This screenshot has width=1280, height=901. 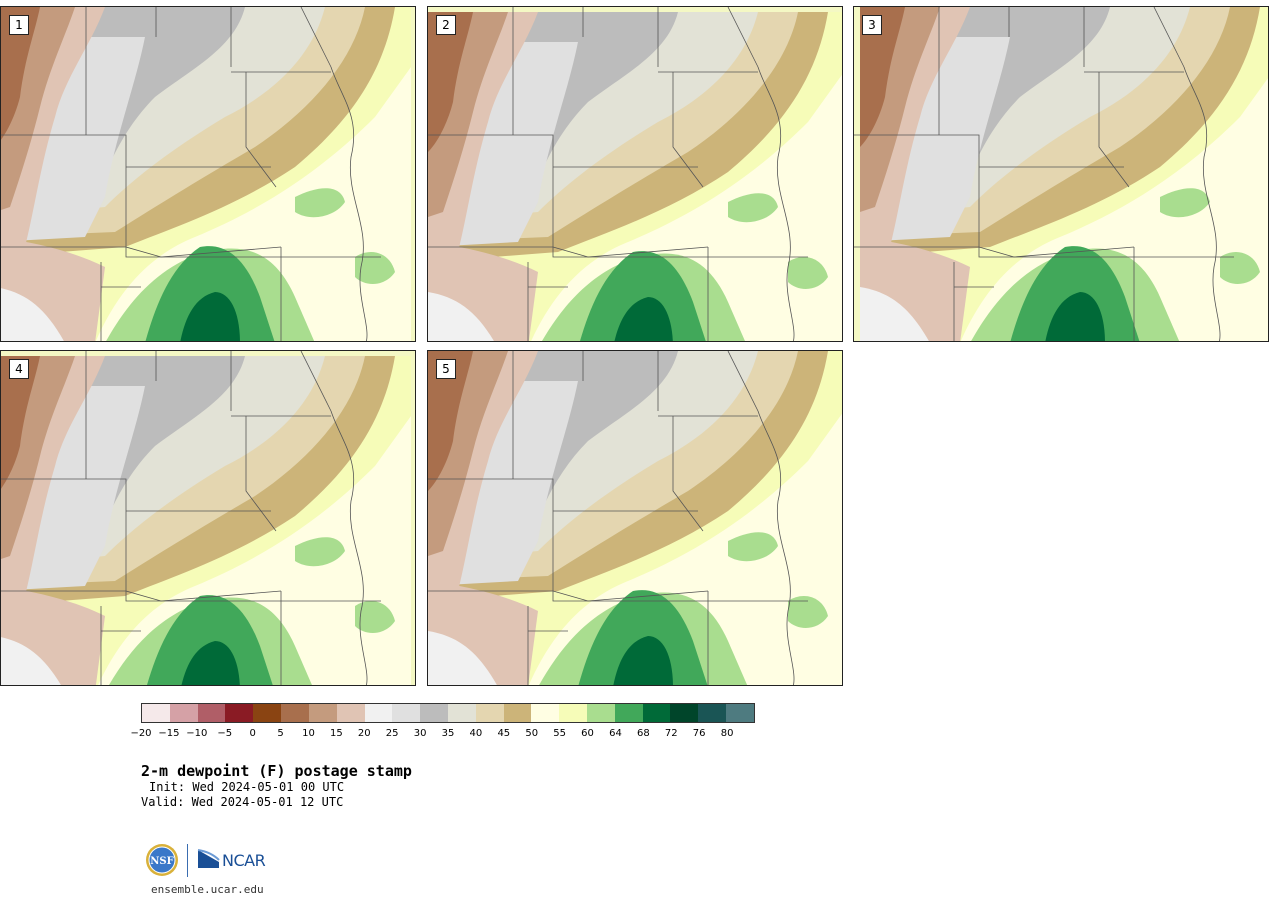 I want to click on nsf-logo-text: NSF, so click(x=161, y=861).